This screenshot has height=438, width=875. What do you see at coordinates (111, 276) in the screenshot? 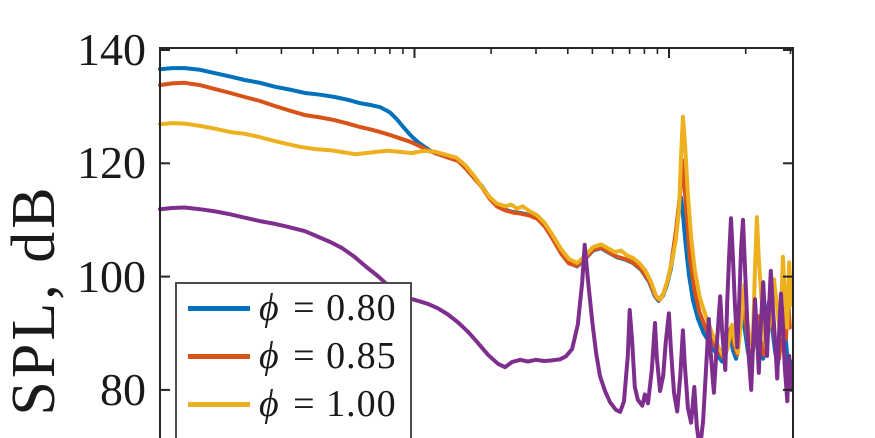
I see `y-tick-label-100: 100` at bounding box center [111, 276].